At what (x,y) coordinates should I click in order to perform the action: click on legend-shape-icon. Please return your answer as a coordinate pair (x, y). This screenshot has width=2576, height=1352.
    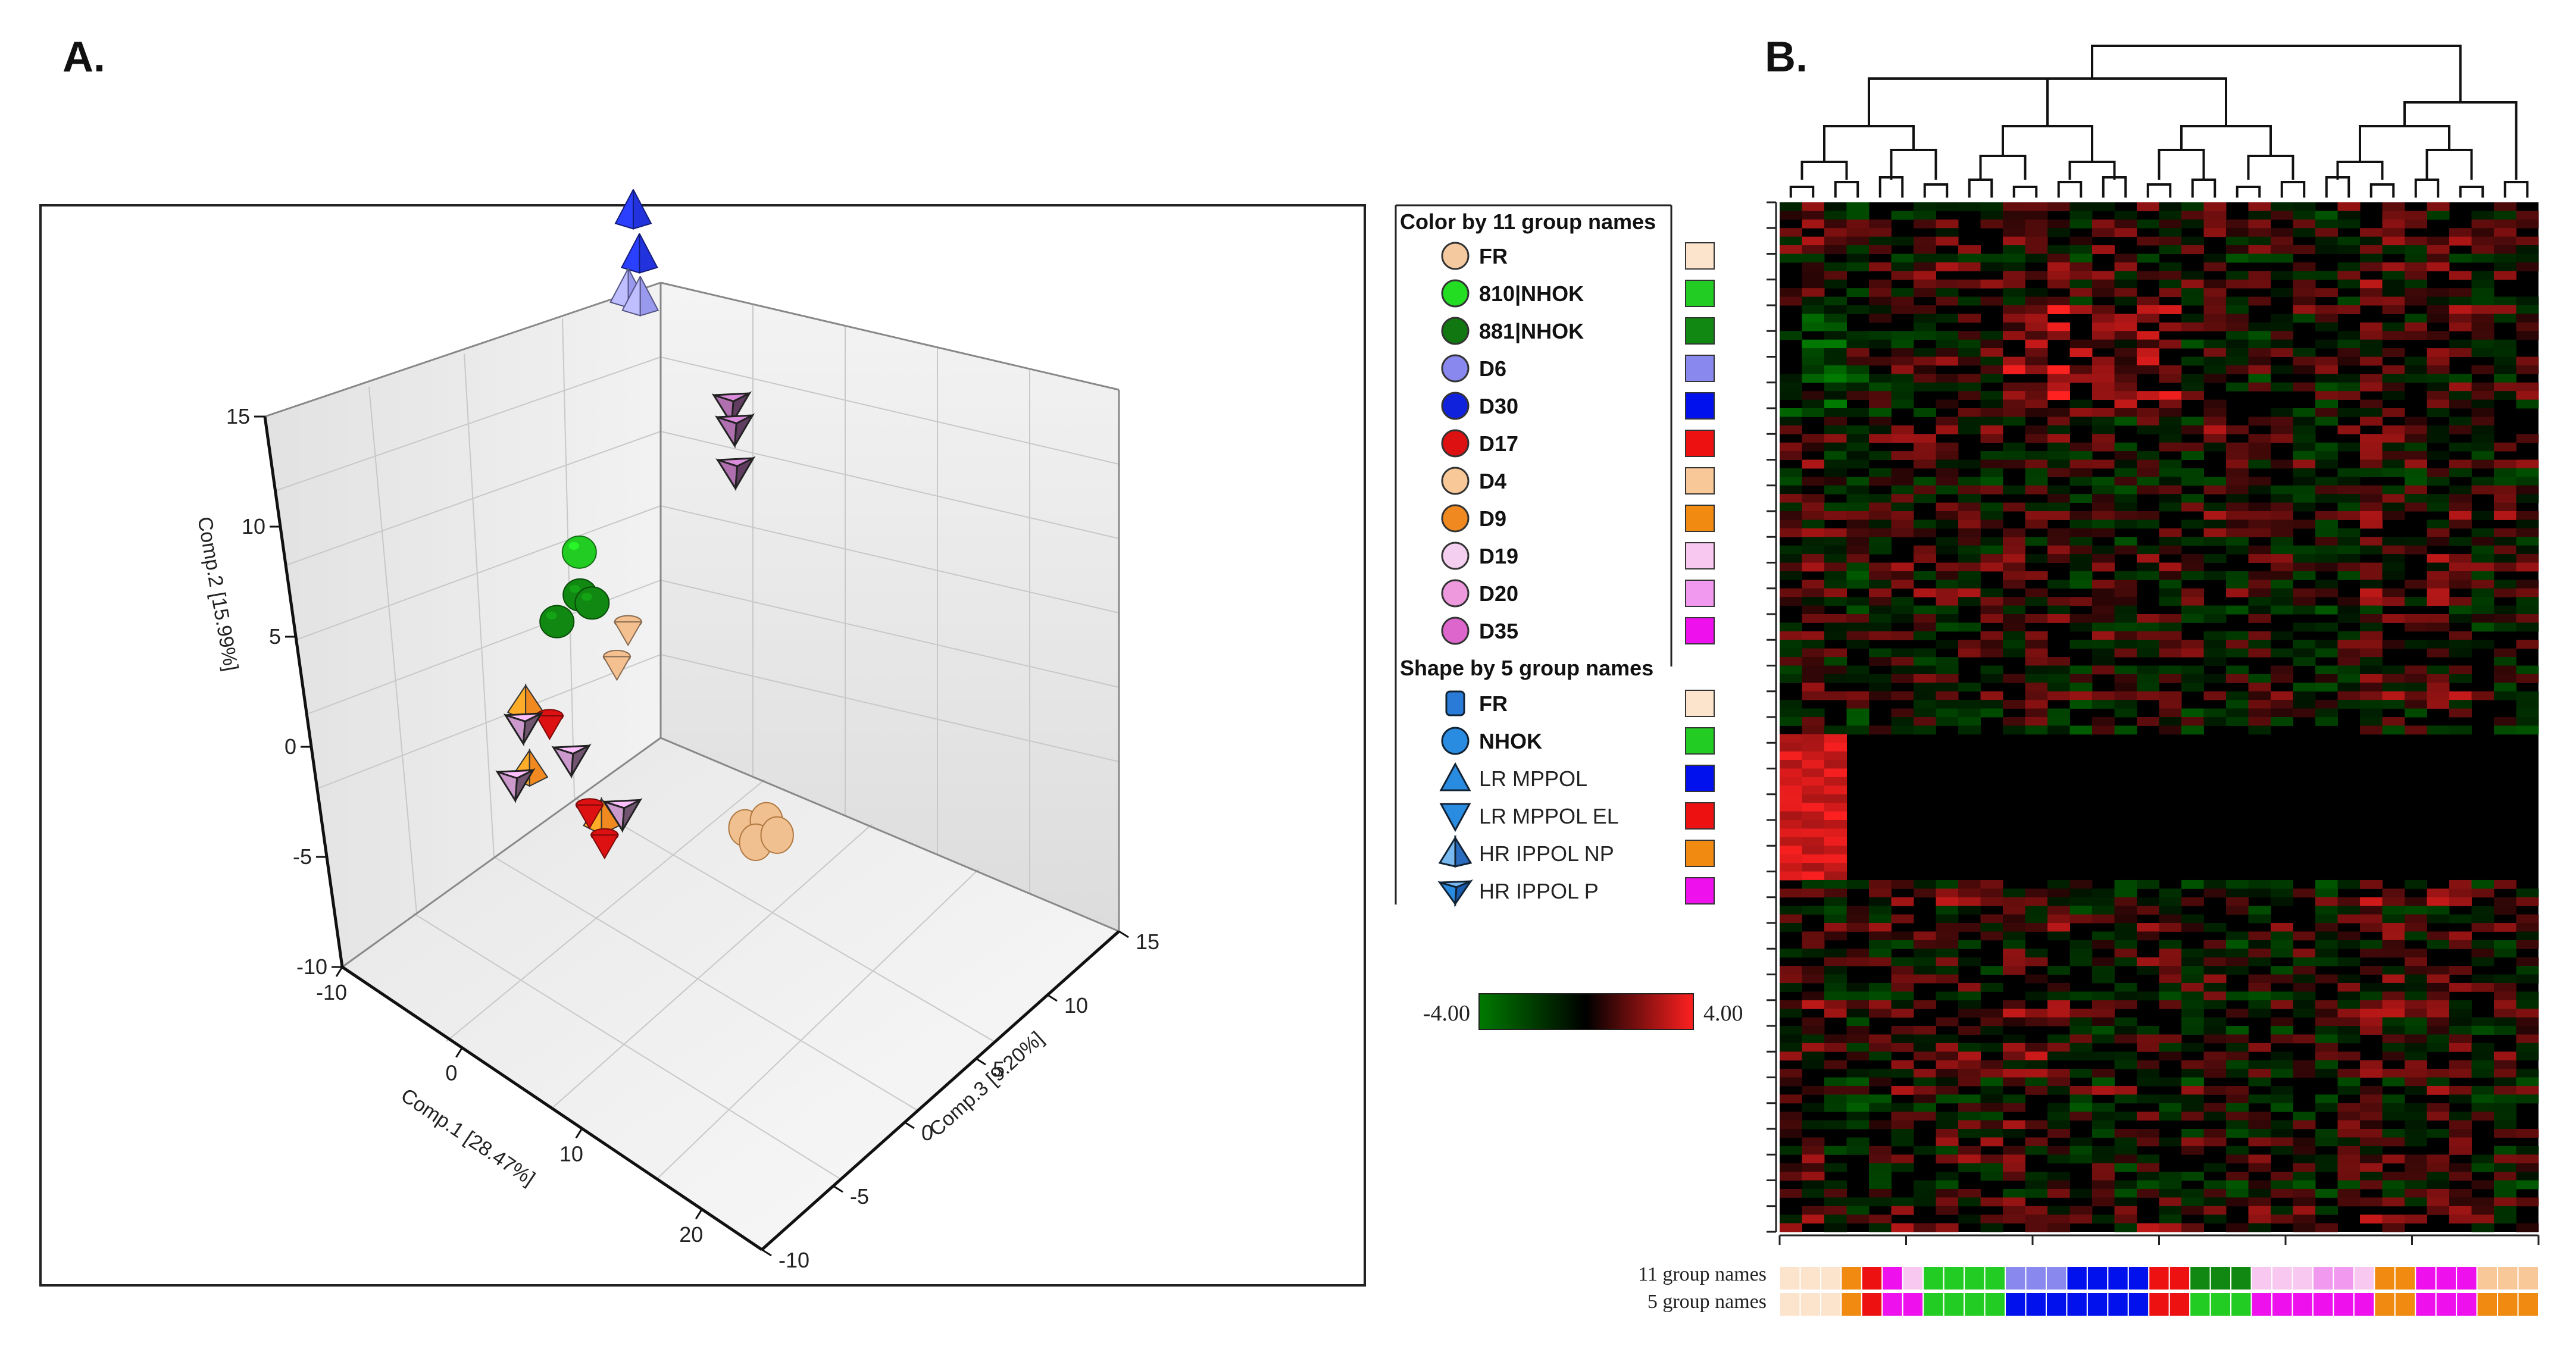
    Looking at the image, I should click on (1464, 893).